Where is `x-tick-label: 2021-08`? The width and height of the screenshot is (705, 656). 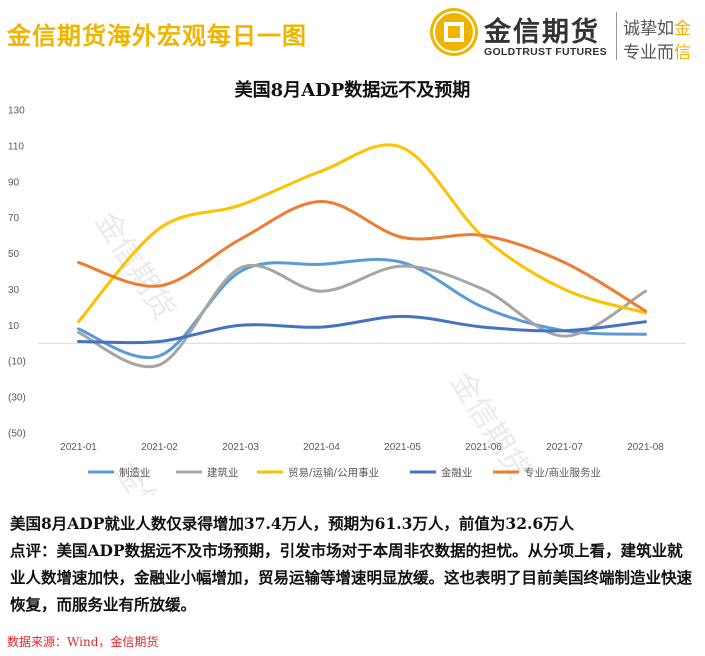 x-tick-label: 2021-08 is located at coordinates (645, 447).